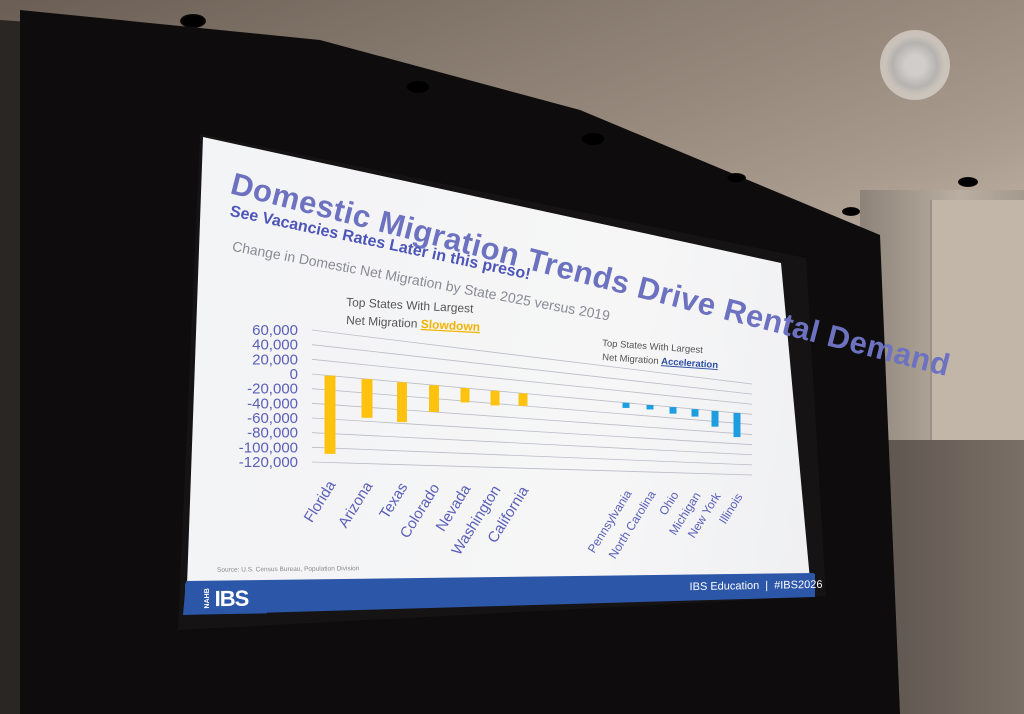 This screenshot has width=1024, height=714. I want to click on y-tick-label: -80,000, so click(272, 433).